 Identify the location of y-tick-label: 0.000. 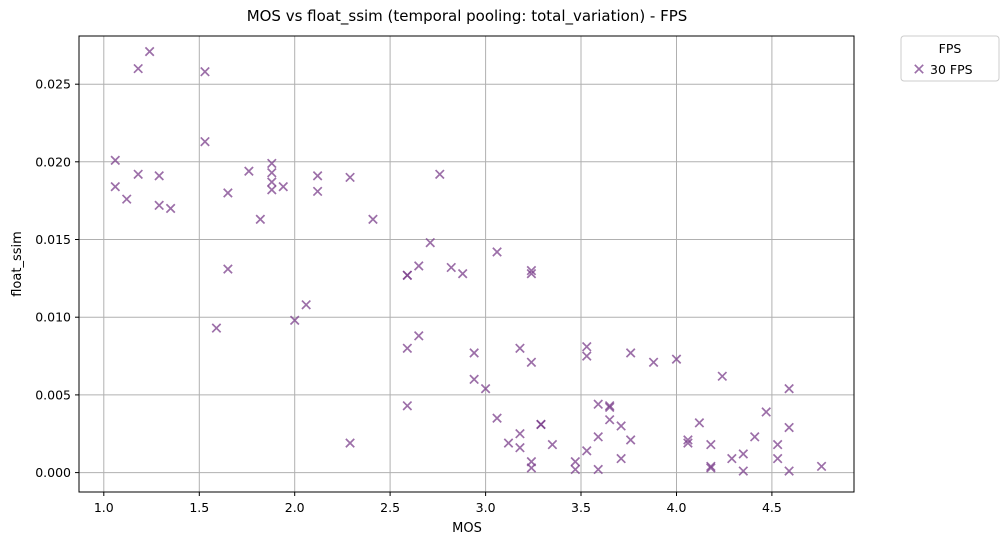
(53, 472).